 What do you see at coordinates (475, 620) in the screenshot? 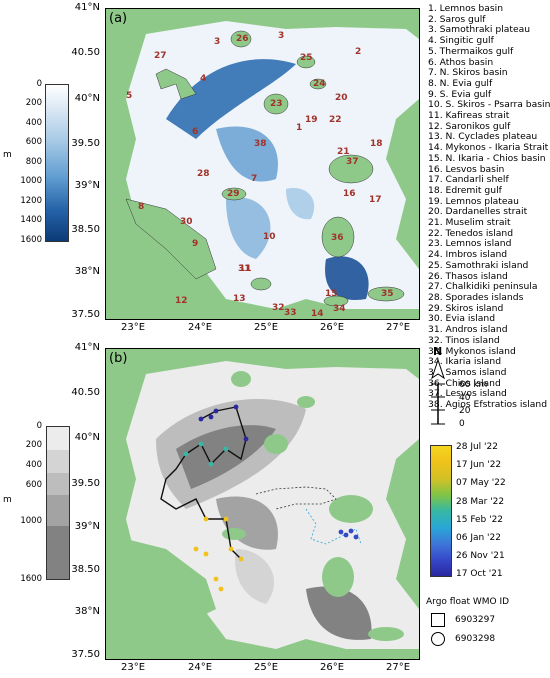
I see `float-id: 6903297` at bounding box center [475, 620].